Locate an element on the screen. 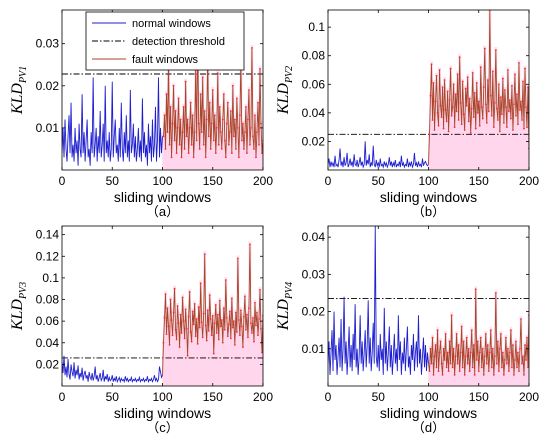 Image resolution: width=550 pixels, height=441 pixels. panel-caption: （a） is located at coordinates (162, 211).